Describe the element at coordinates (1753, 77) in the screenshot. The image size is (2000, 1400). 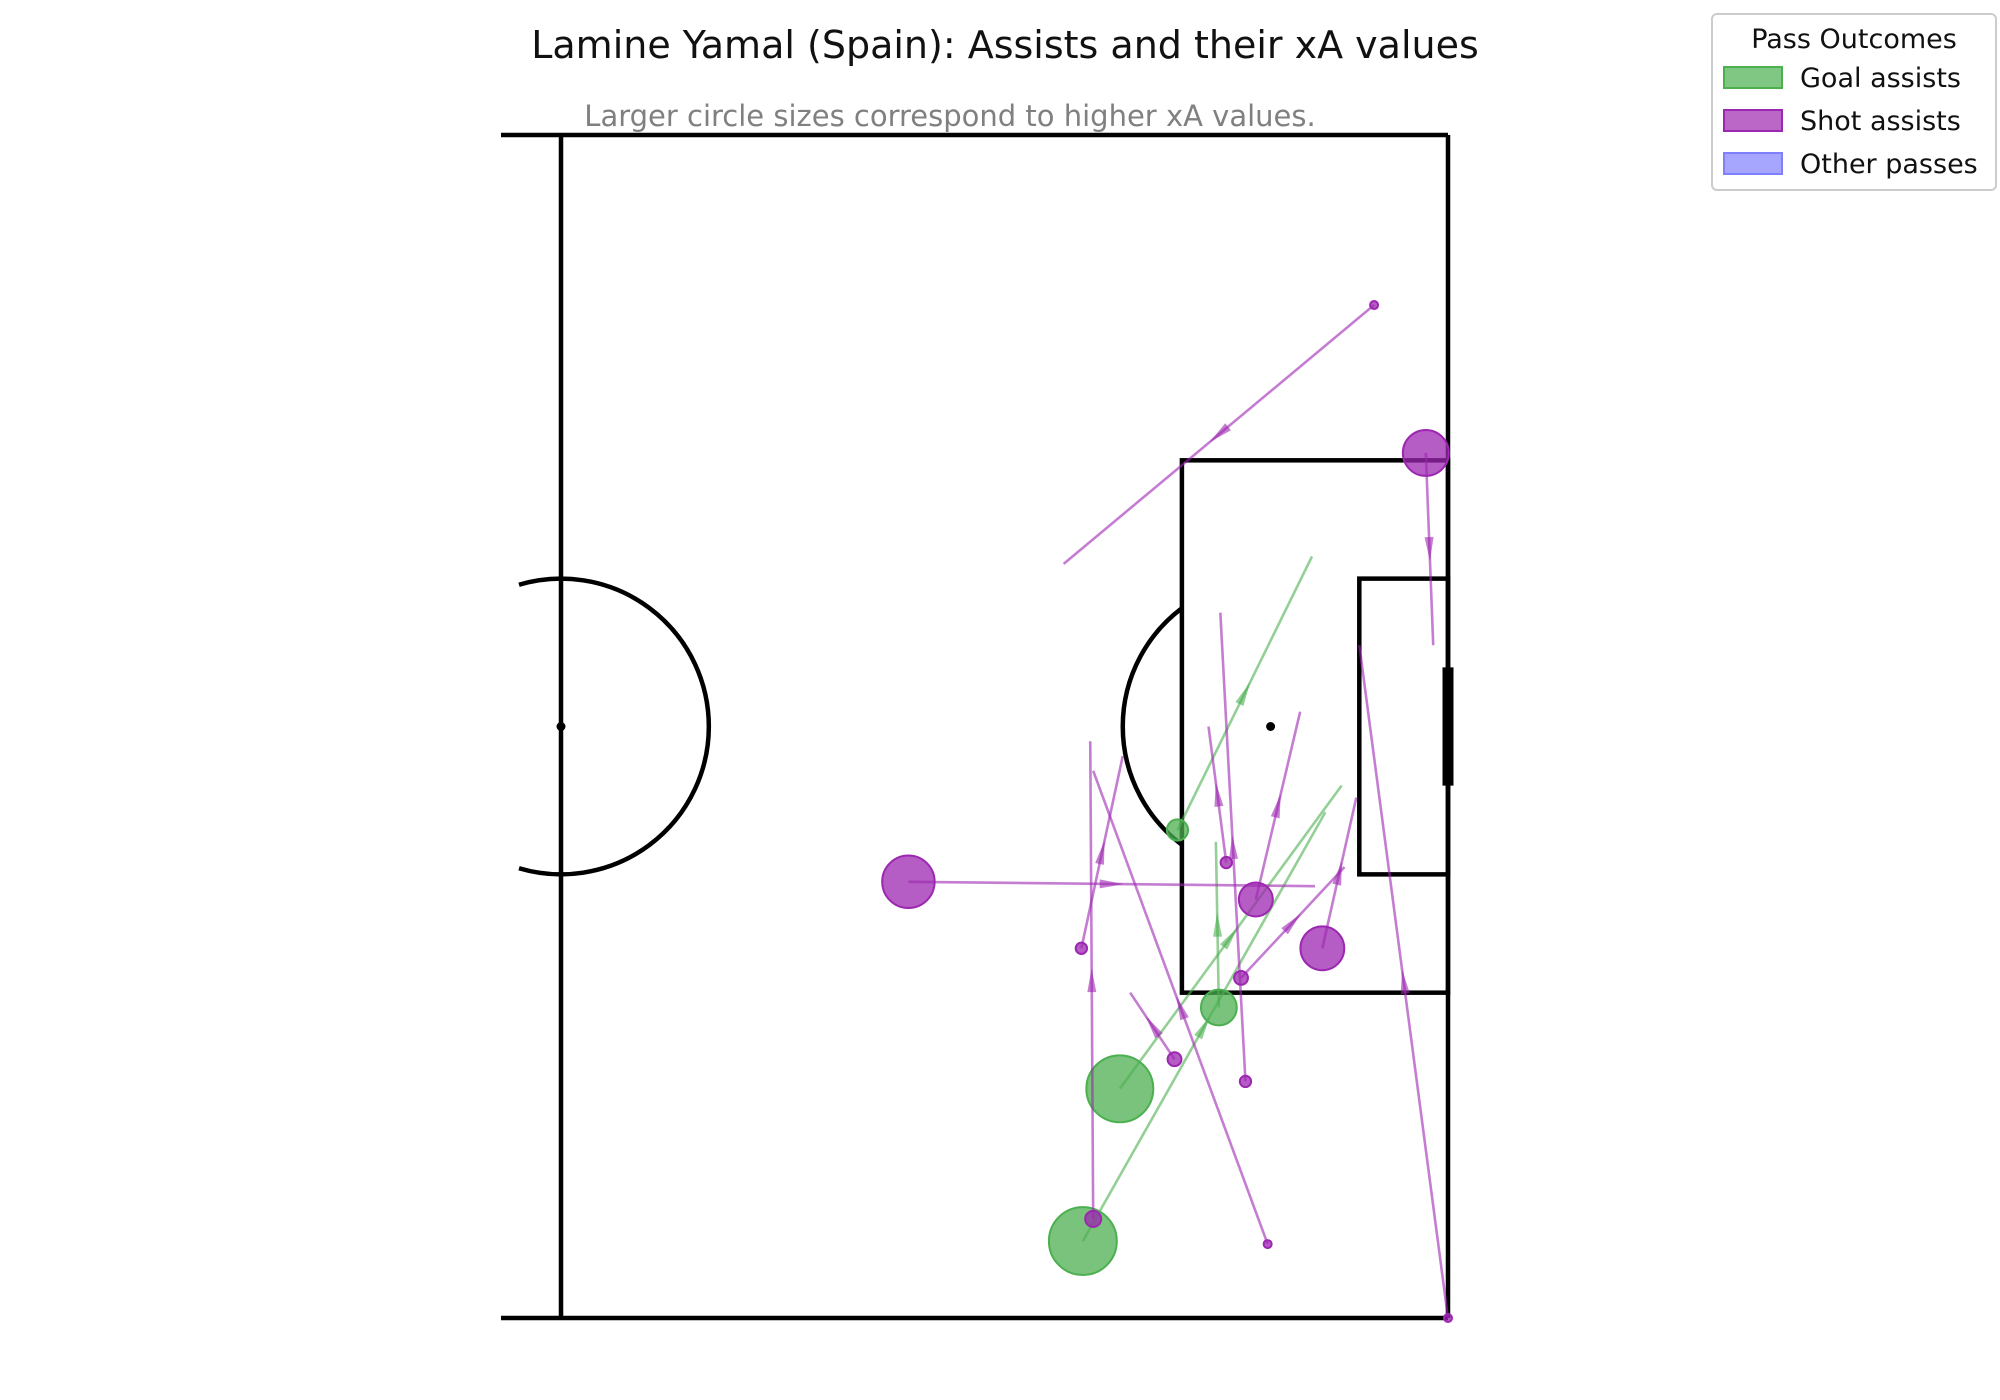
I see `legend-swatch-goal-assists` at that location.